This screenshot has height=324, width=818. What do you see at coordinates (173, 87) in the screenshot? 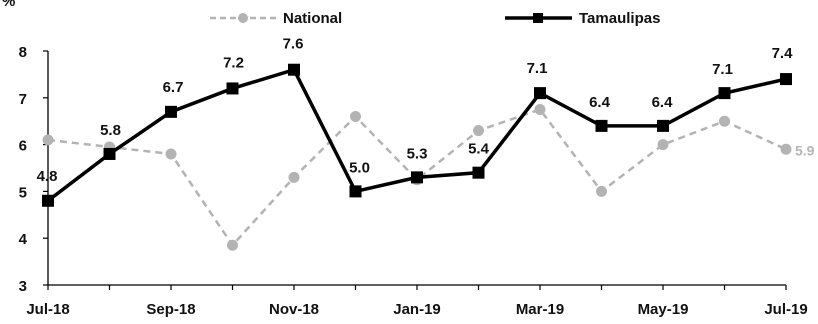
I see `tamaulipas-data-label: 6.7` at bounding box center [173, 87].